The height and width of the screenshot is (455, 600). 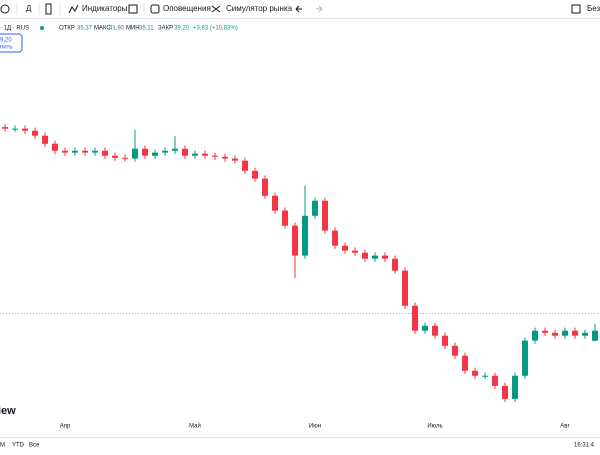 What do you see at coordinates (187, 8) in the screenshot?
I see `alerts-button: Оповещения` at bounding box center [187, 8].